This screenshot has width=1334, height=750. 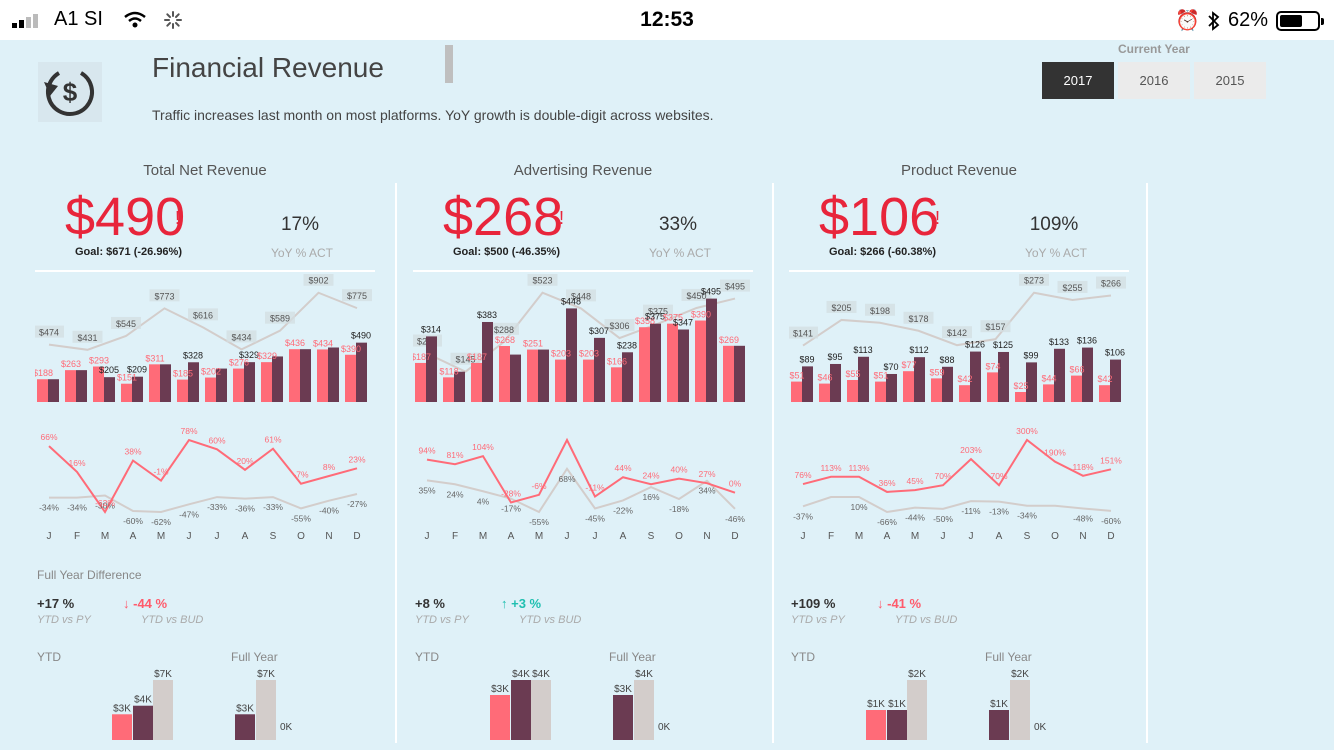 I want to click on yoy-value: 33%, so click(x=678, y=224).